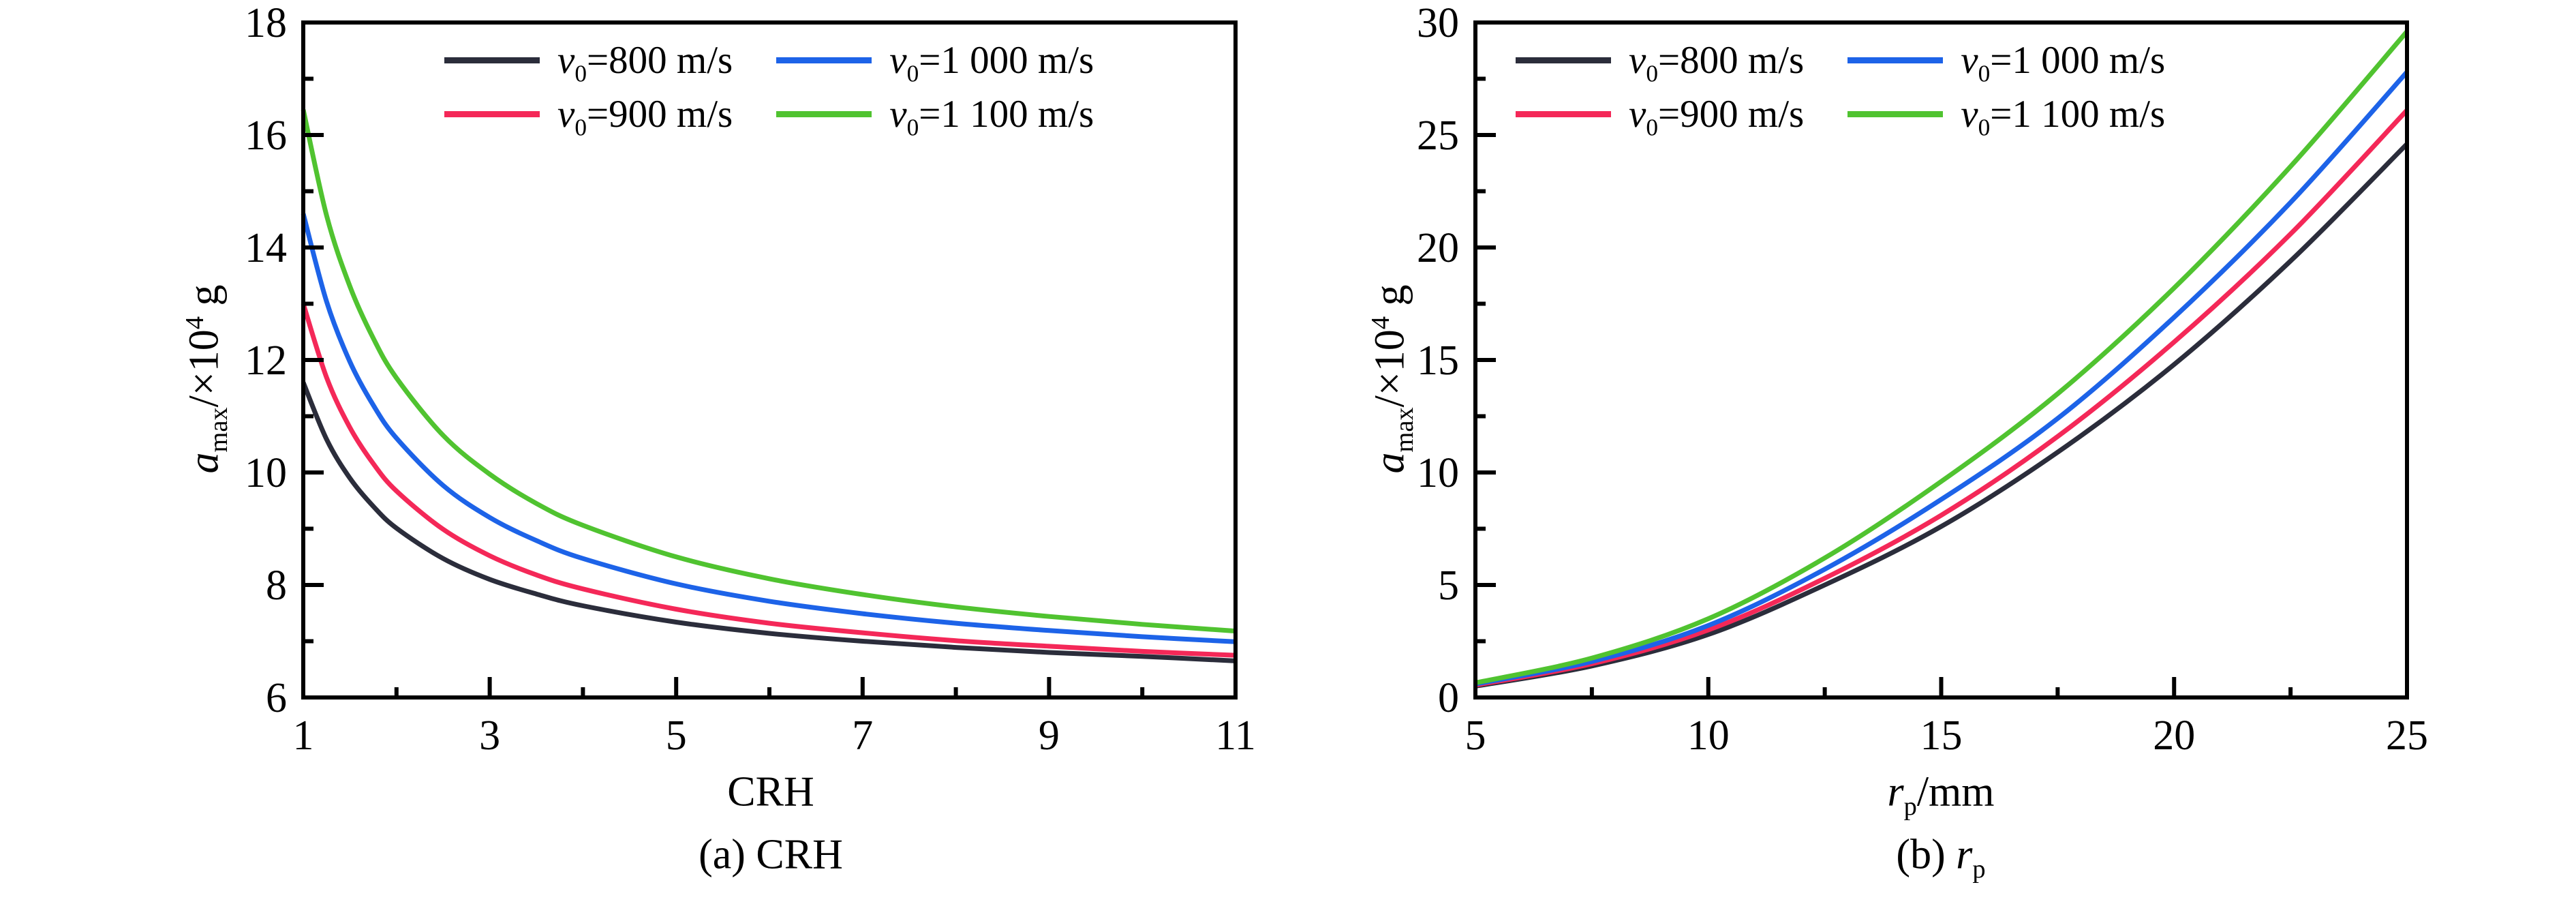 This screenshot has width=2576, height=902. I want to click on caption-prefix: (a), so click(727, 855).